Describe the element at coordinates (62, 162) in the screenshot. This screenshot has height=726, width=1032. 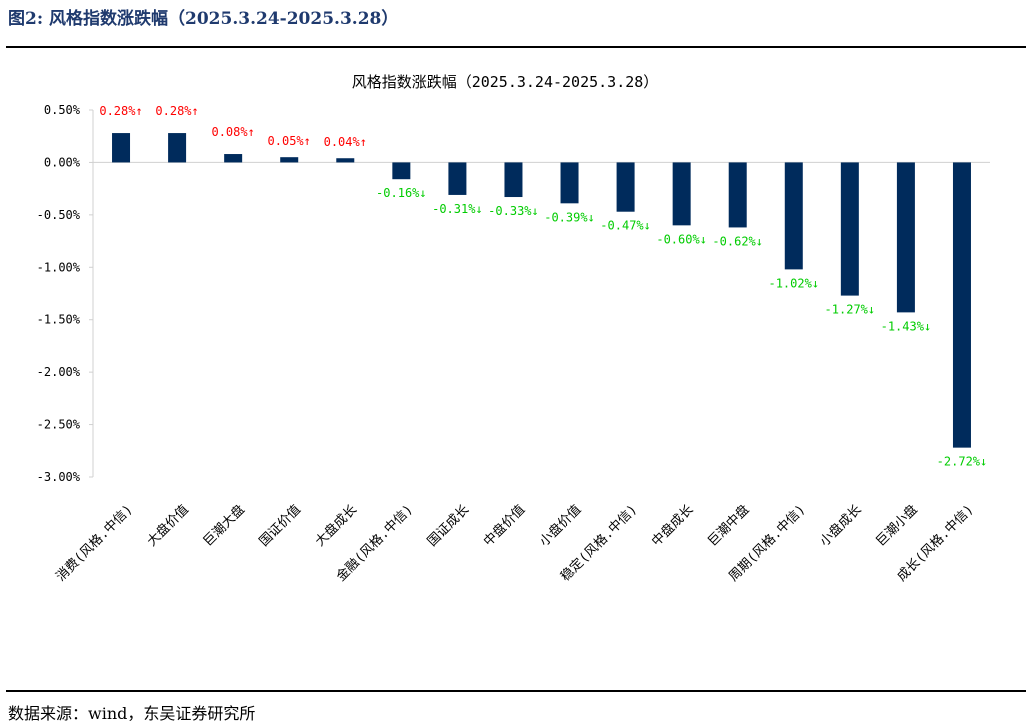
I see `y-tick-label: 0.00%` at that location.